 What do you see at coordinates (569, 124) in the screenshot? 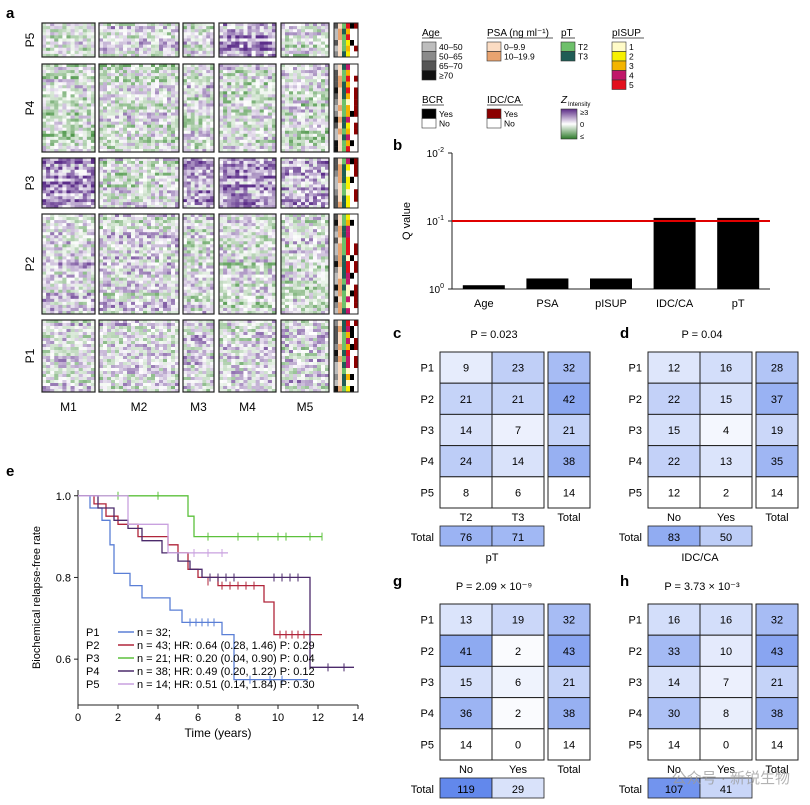
I see `legend-z-gradient` at bounding box center [569, 124].